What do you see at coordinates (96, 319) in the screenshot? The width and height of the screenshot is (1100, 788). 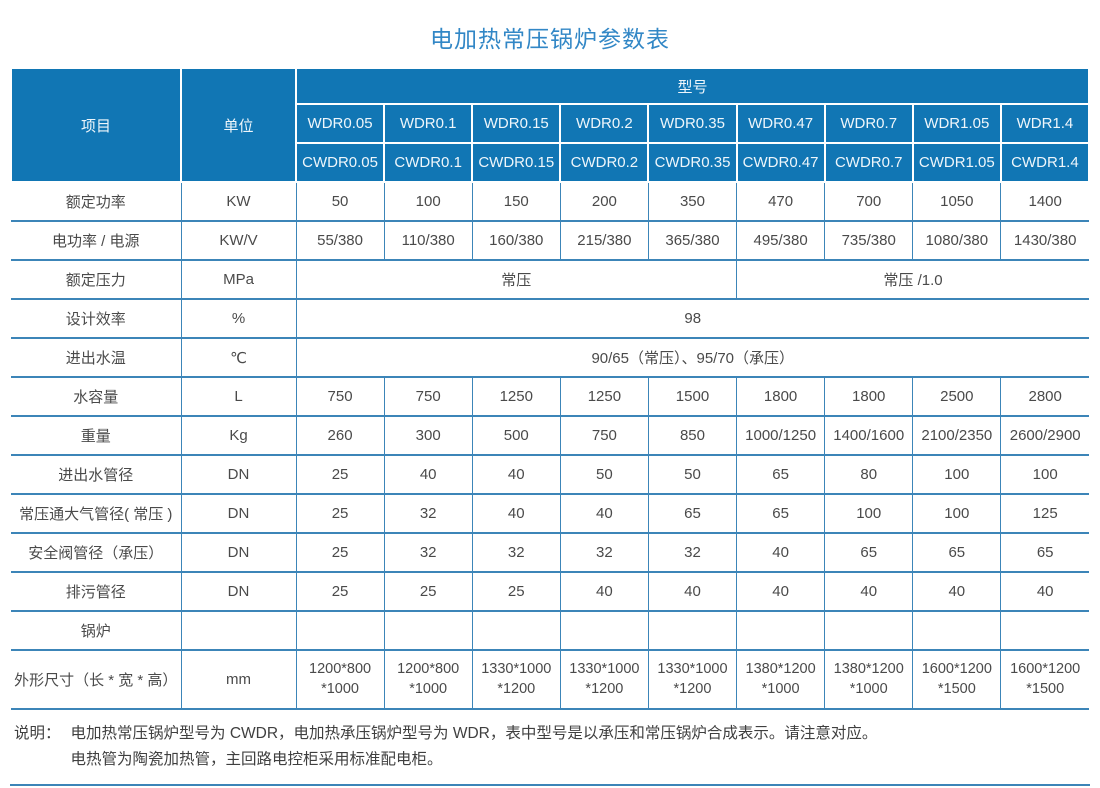 I see `row-item-label: 设计效率` at bounding box center [96, 319].